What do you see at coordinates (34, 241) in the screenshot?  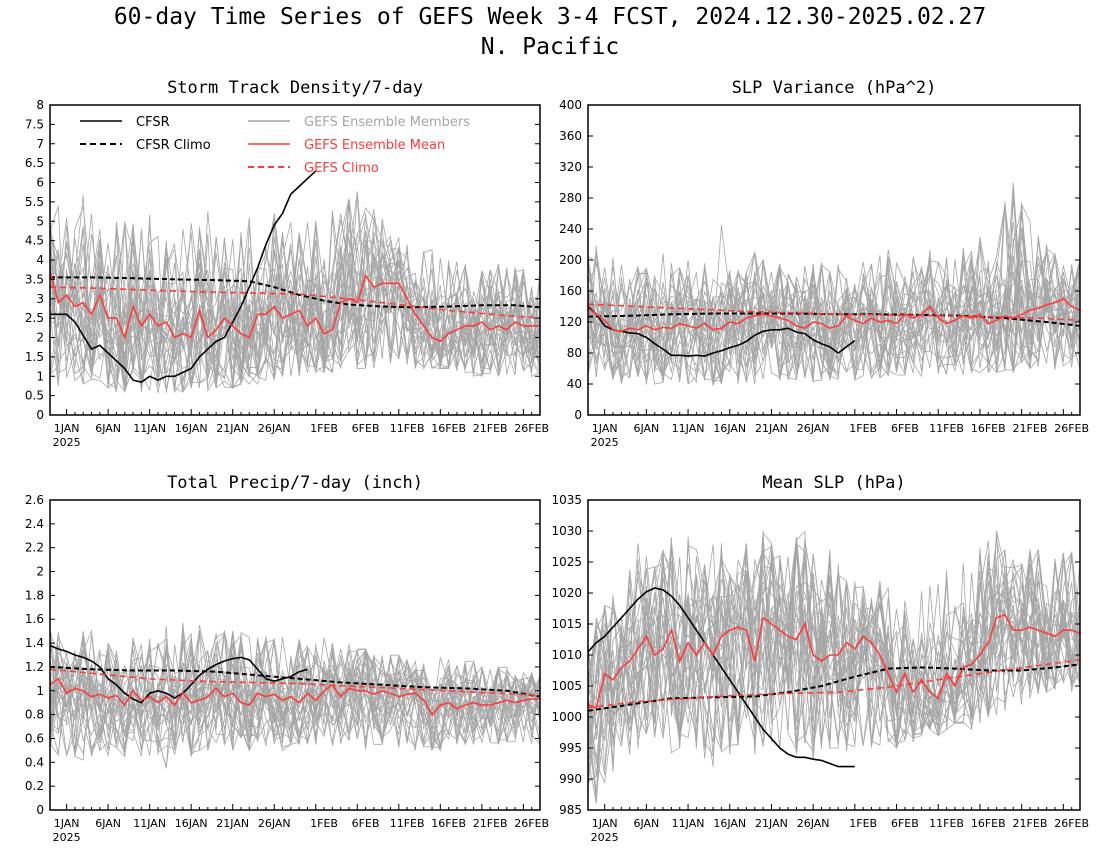 I see `y-tick-label: 4.5` at bounding box center [34, 241].